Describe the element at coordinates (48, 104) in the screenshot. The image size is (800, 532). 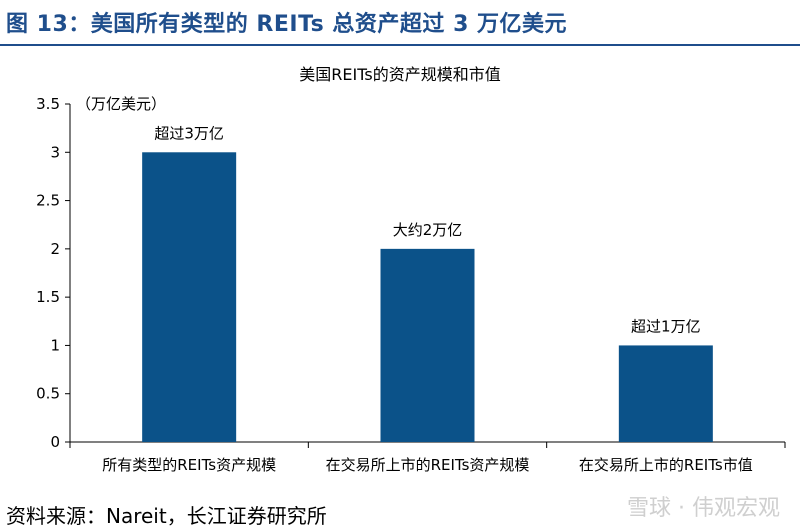
I see `y-tick-label: 3.5` at that location.